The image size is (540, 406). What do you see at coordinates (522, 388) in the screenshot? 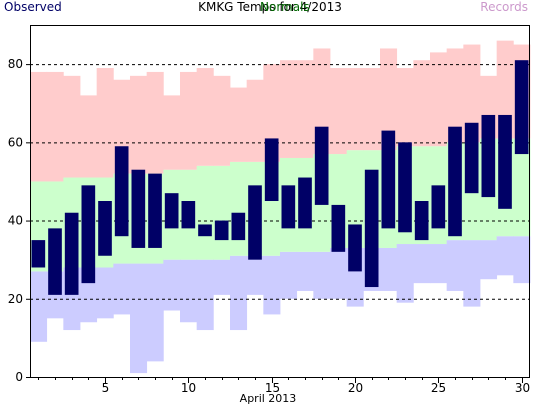
I see `x-tick-label-30: 30` at bounding box center [522, 388].